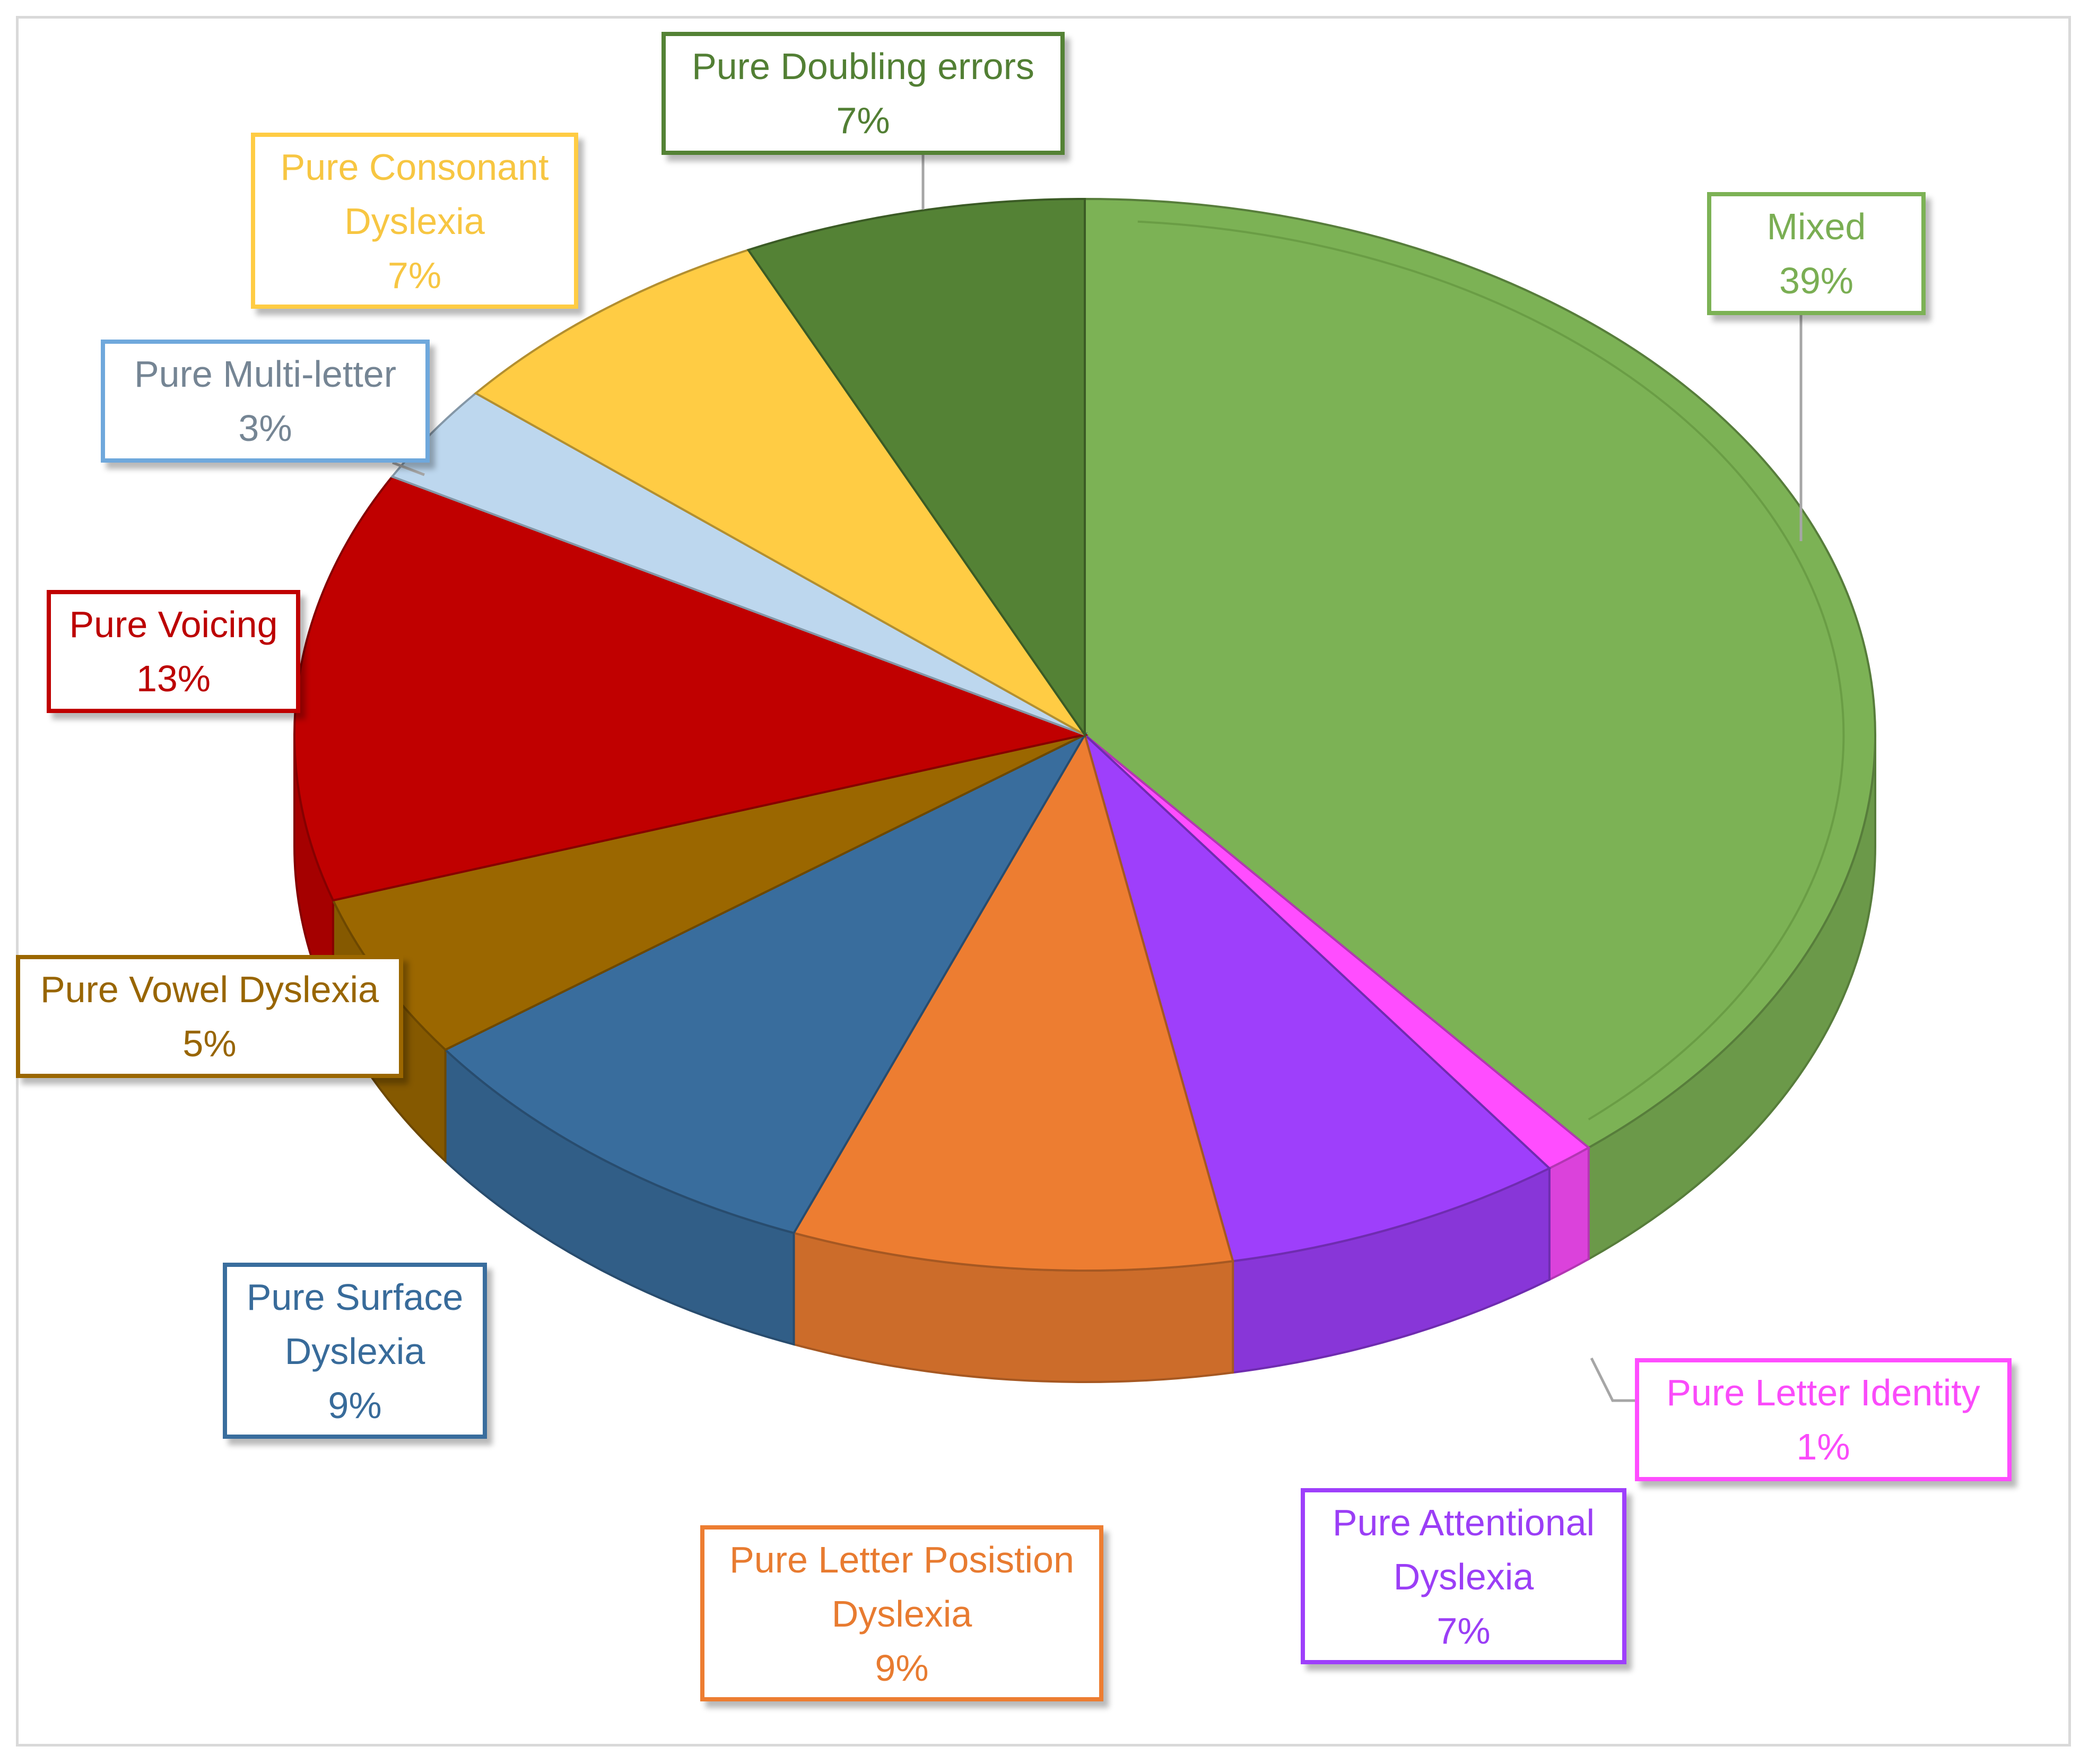 This screenshot has width=2089, height=1764. Describe the element at coordinates (1817, 254) in the screenshot. I see `data-label-mixed: Mixed 39%` at that location.